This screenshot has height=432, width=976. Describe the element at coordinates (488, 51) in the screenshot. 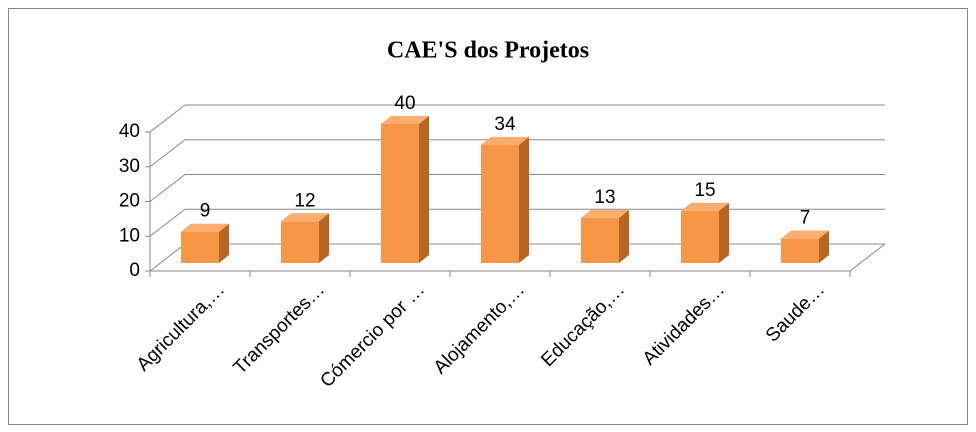

I see `chart-title: CAE'S dos Projetos` at that location.